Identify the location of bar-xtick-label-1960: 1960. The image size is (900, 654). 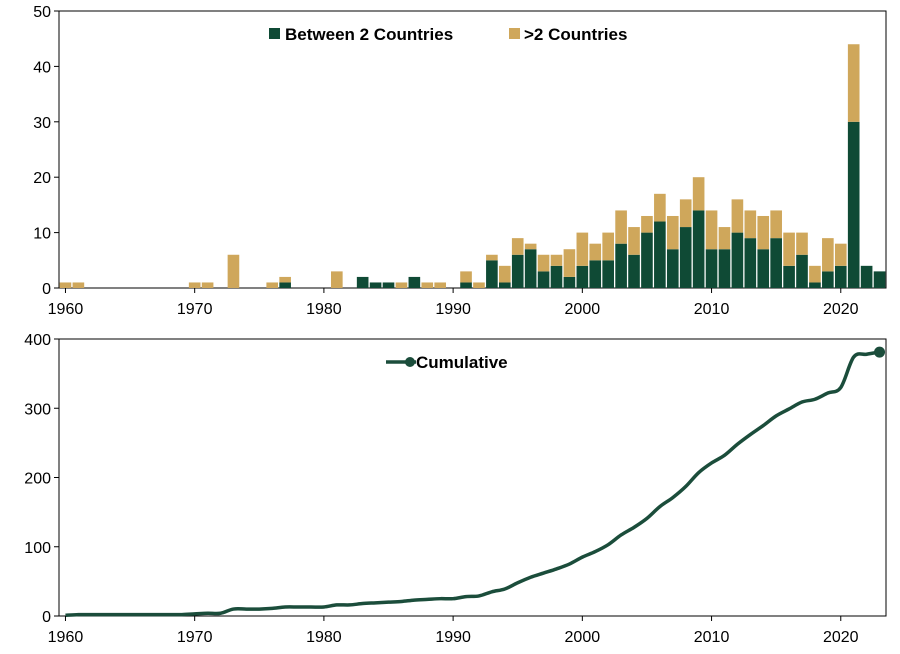
(66, 309).